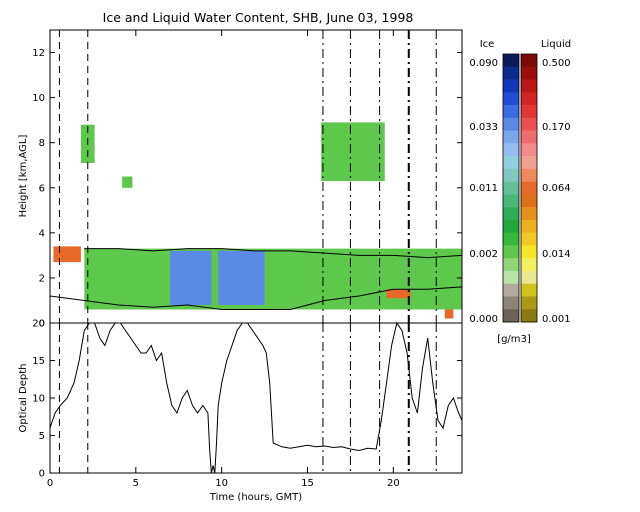 This screenshot has width=640, height=512. I want to click on top-y-tick-label: 12, so click(38, 53).